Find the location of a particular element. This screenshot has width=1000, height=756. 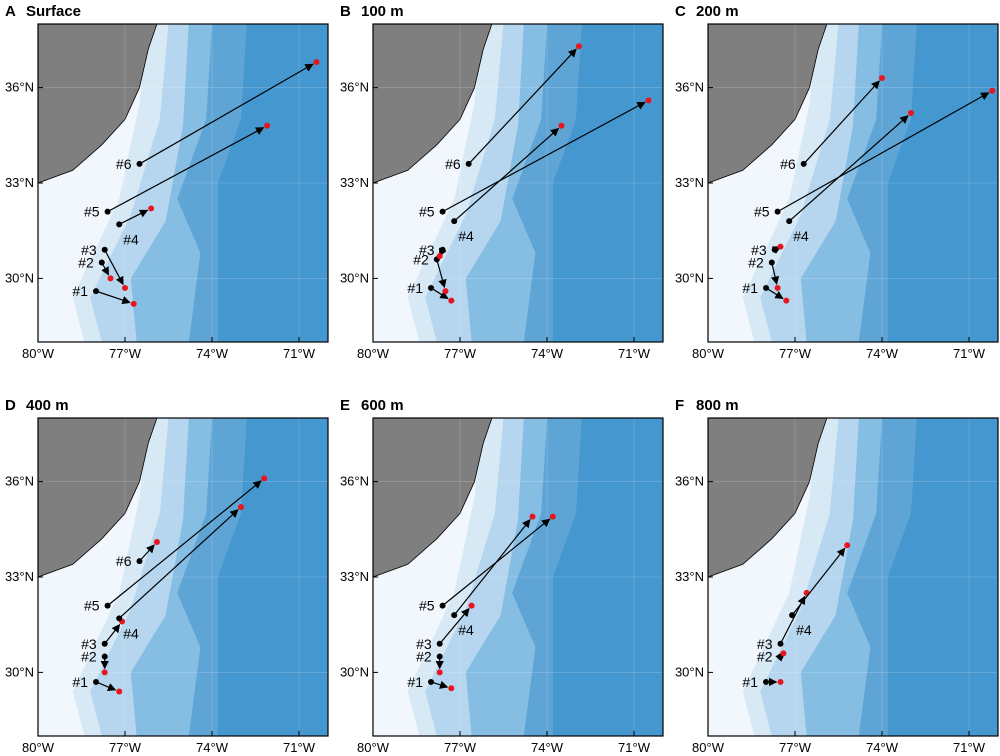

panel-letter: D is located at coordinates (10, 405).